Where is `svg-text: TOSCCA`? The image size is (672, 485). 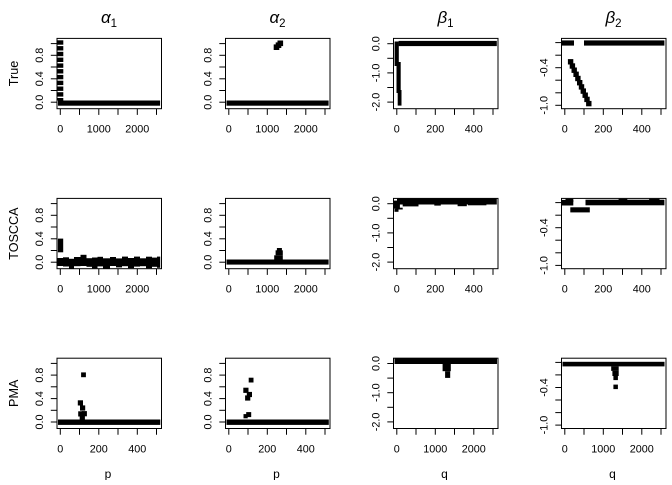
svg-text: TOSCCA is located at coordinates (14, 233).